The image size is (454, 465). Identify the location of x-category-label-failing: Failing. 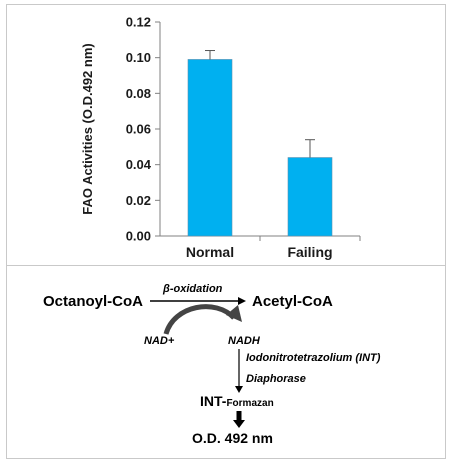
(309, 252).